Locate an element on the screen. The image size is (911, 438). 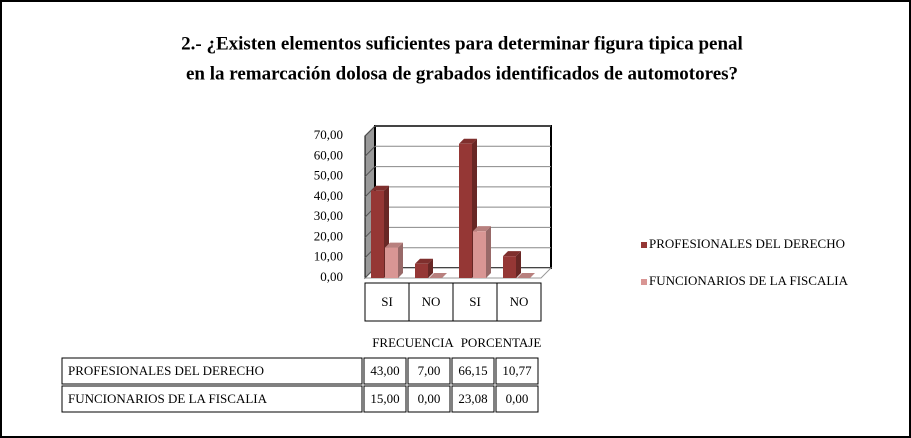
group-label: PORCENTAJE is located at coordinates (501, 342).